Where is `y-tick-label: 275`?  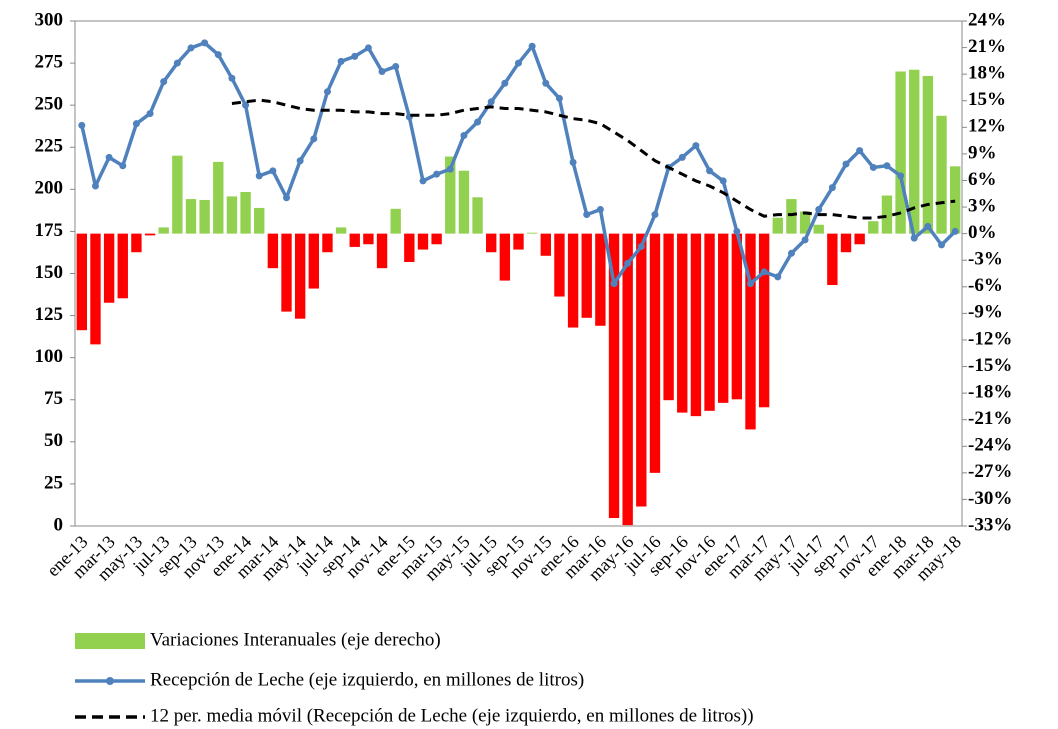
y-tick-label: 275 is located at coordinates (49, 61).